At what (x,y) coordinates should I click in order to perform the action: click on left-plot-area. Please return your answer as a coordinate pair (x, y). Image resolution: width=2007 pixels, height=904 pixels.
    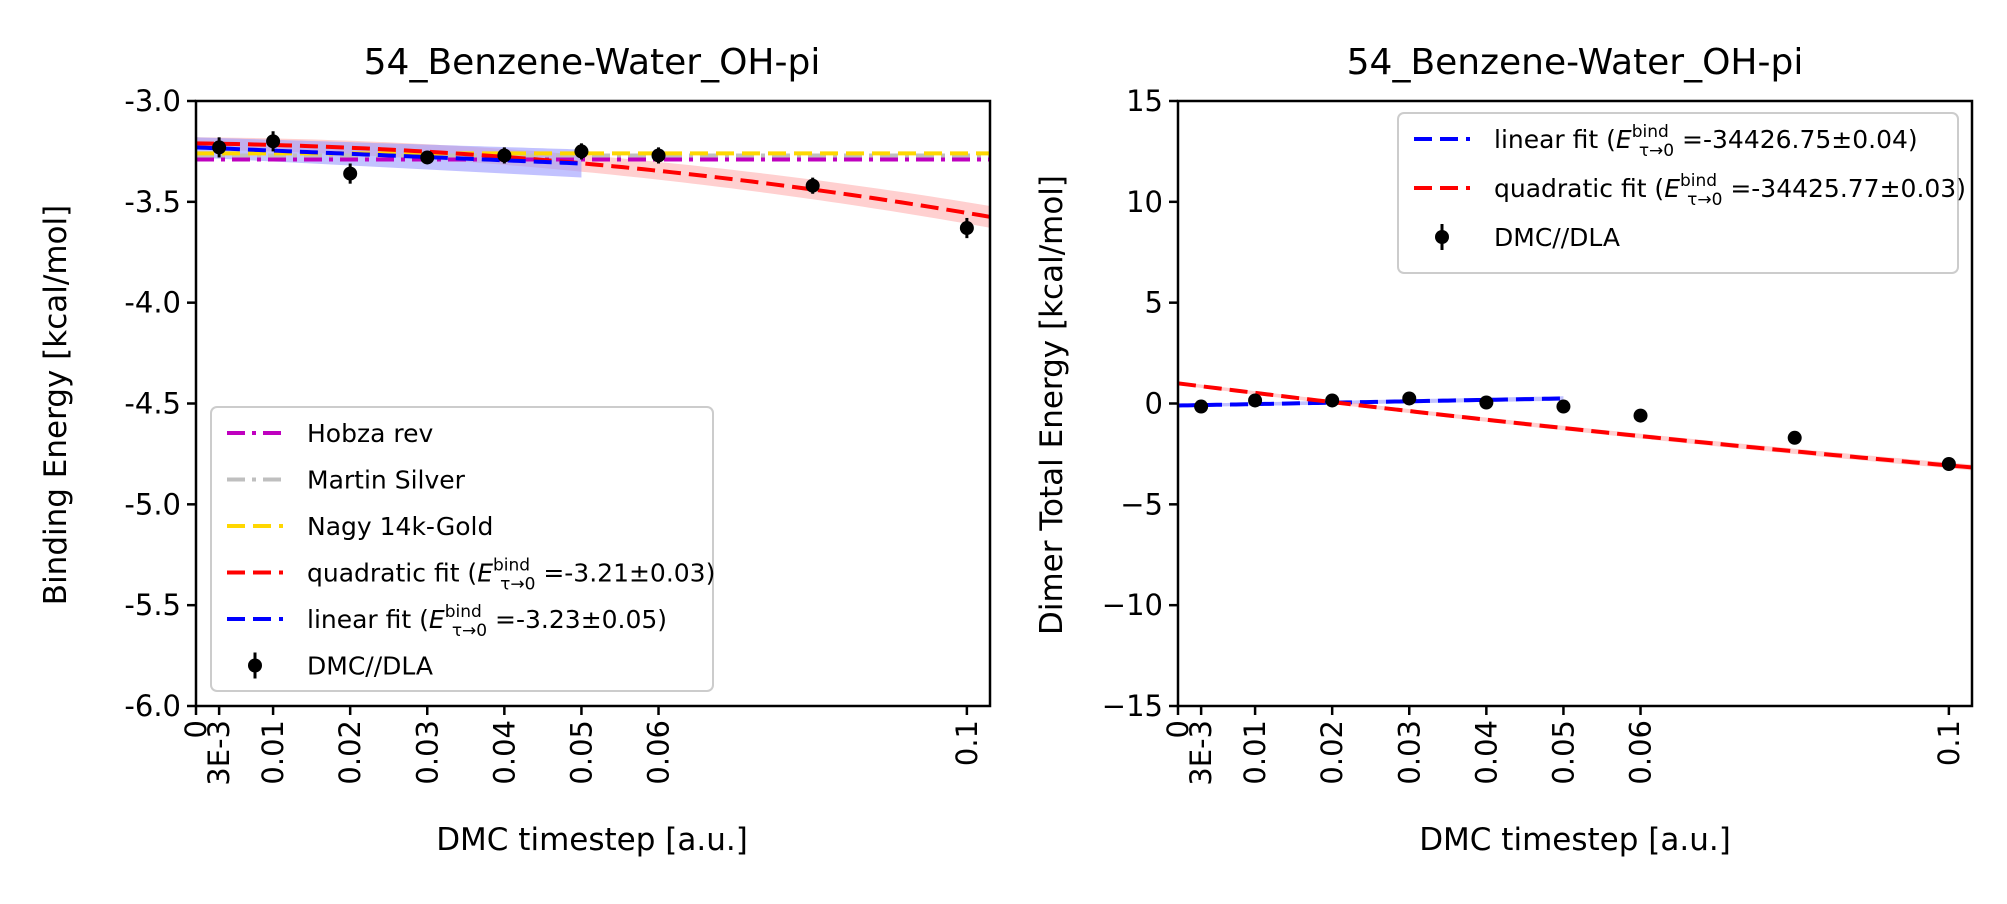
    Looking at the image, I should click on (593, 185).